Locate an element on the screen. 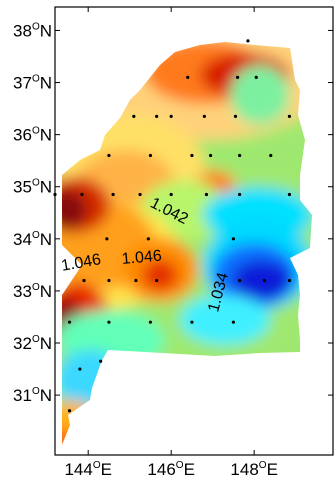 The image size is (335, 477). y-tick-label: 32ON is located at coordinates (32, 343).